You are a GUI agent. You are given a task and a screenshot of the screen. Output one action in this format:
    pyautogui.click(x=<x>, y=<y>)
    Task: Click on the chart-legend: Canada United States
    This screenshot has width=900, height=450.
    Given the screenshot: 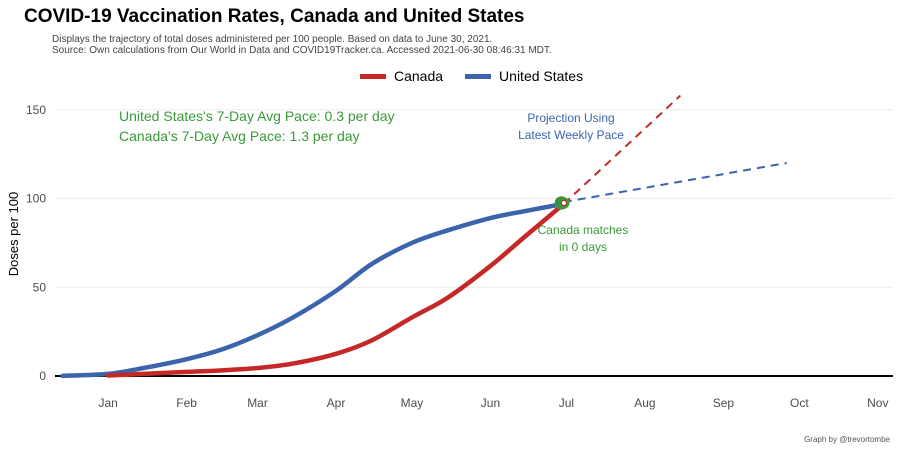 What is the action you would take?
    pyautogui.click(x=482, y=76)
    